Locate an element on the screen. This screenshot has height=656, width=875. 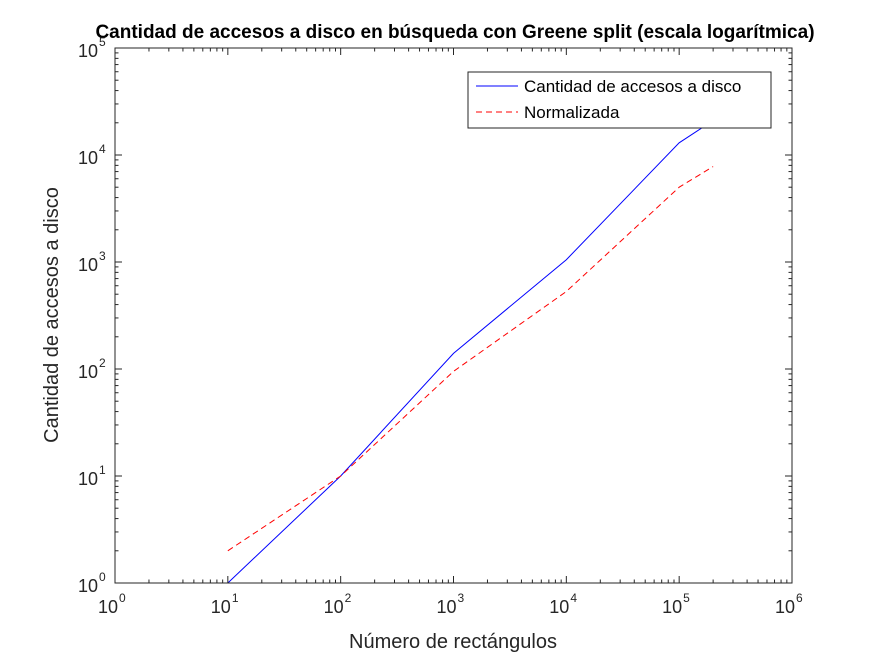
x-tick-label: 10 6 is located at coordinates (789, 604).